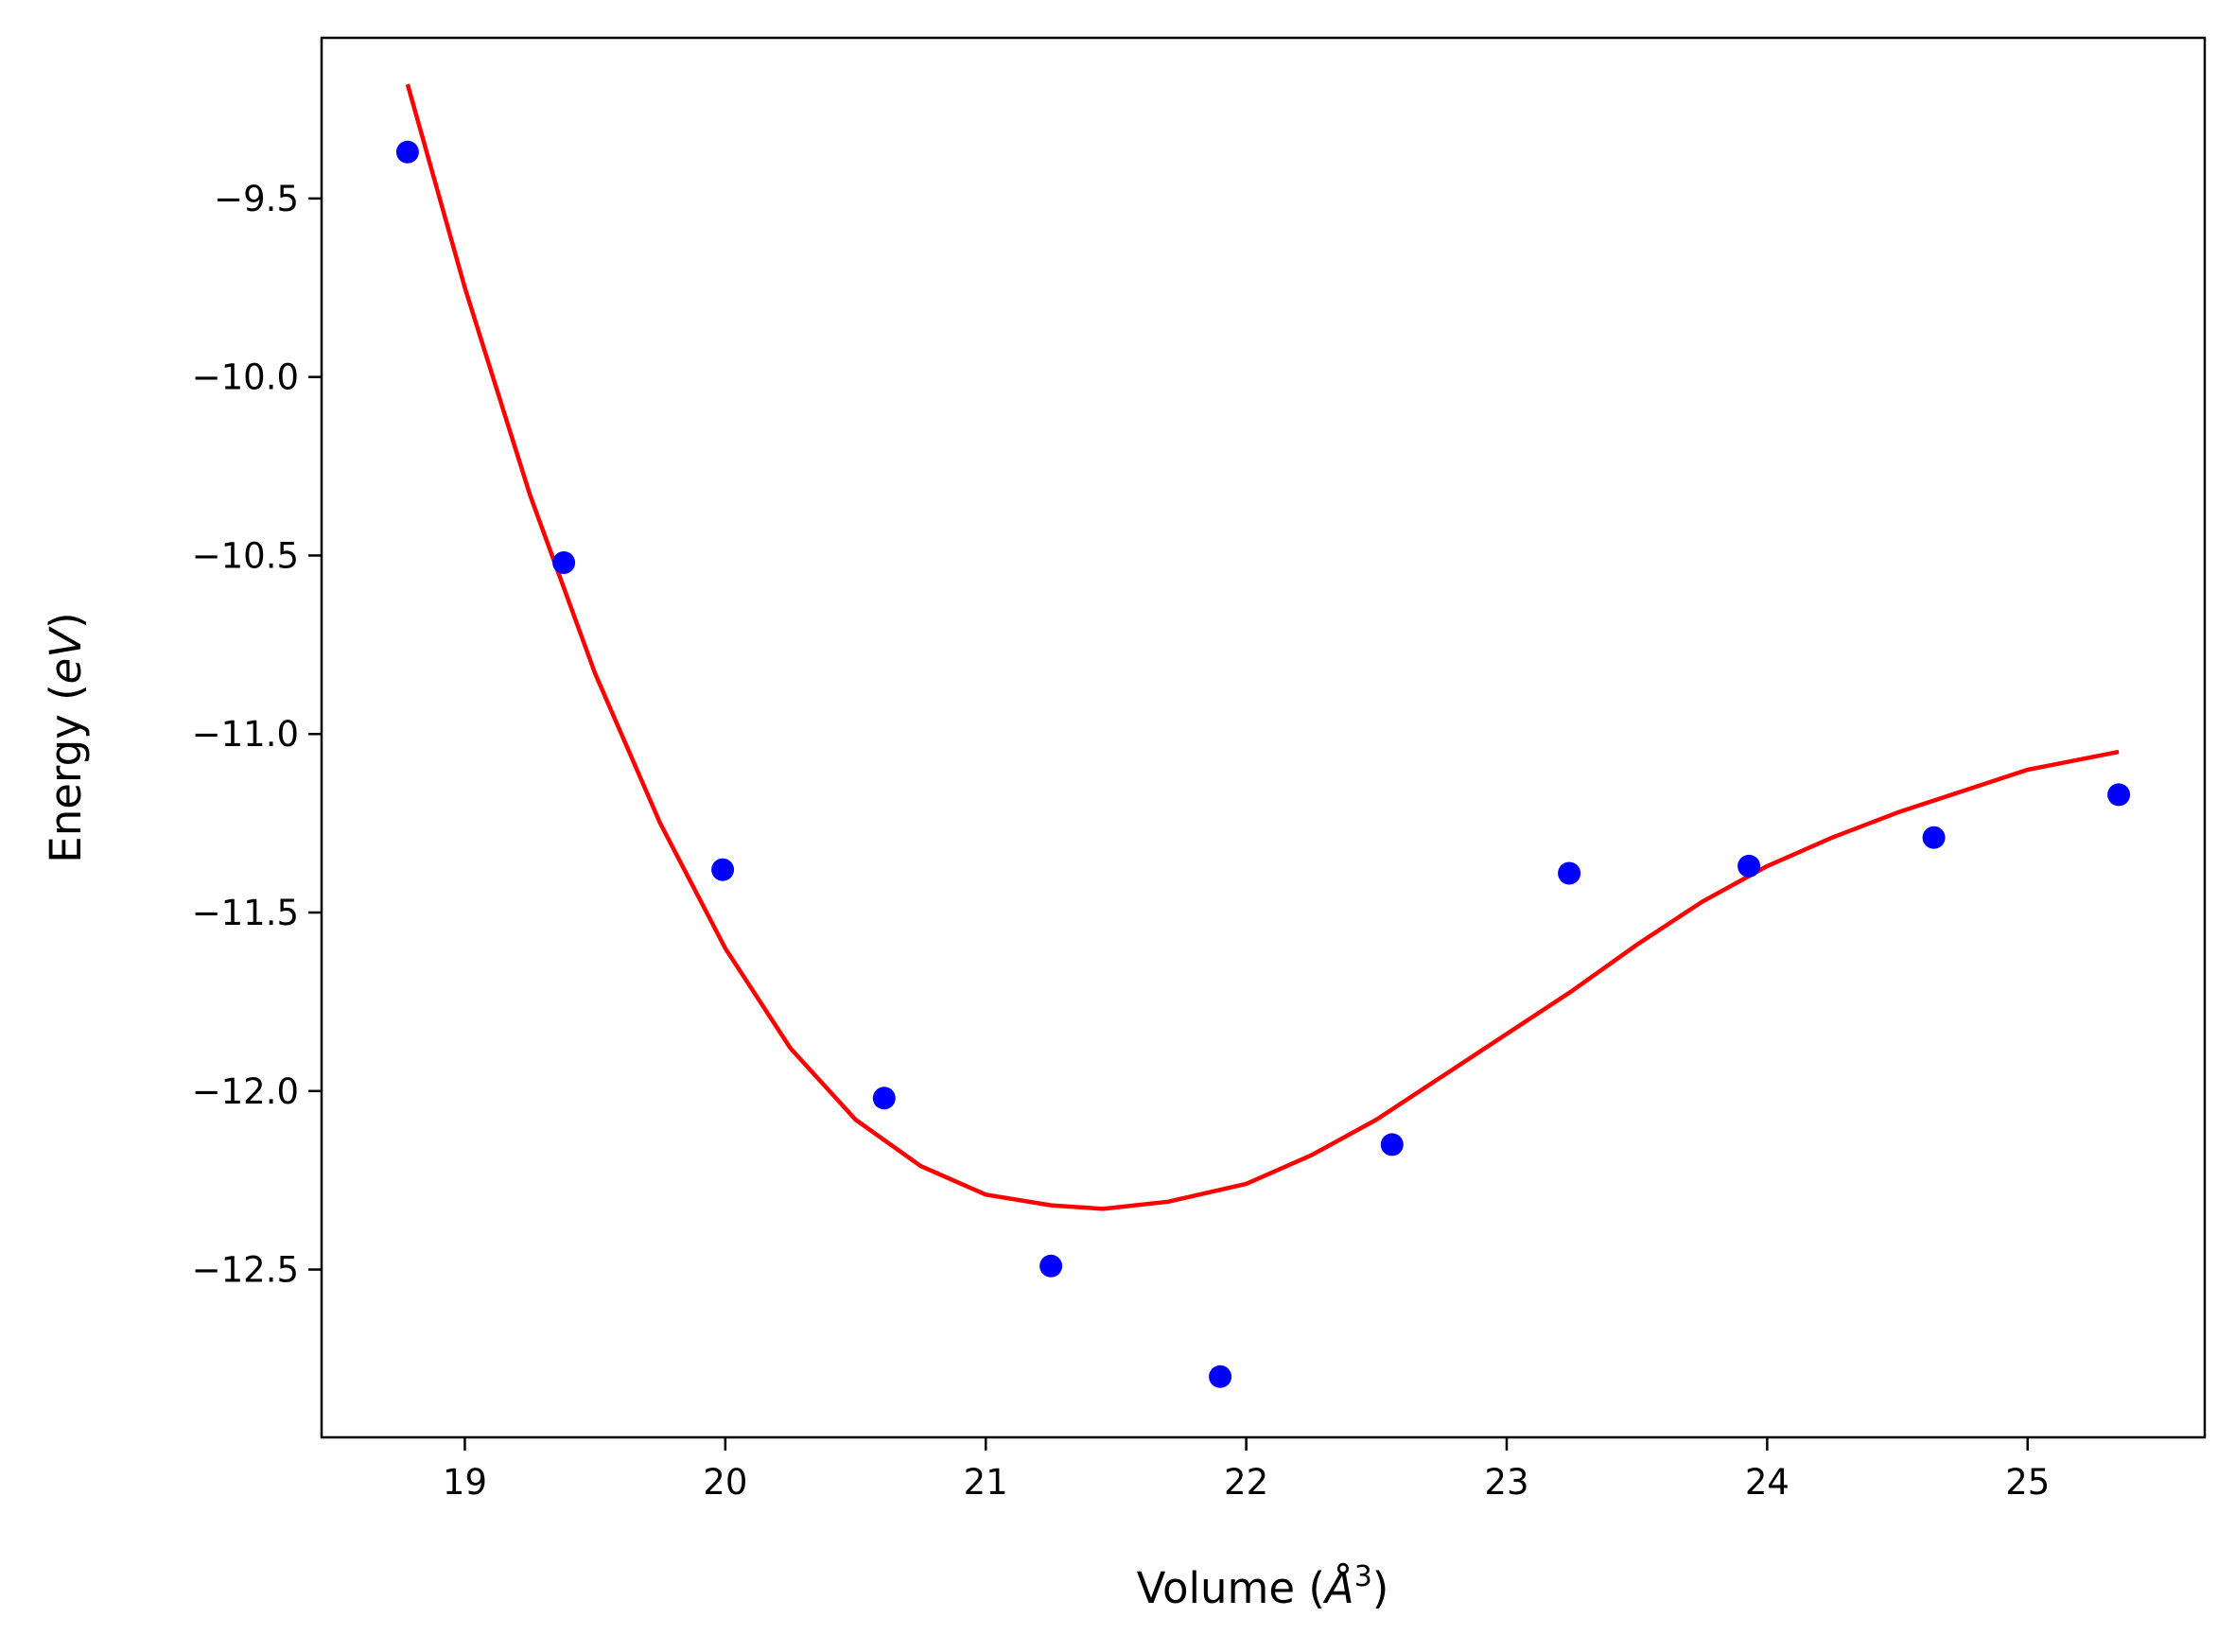  Describe the element at coordinates (245, 913) in the screenshot. I see `y-tick-label: −11.5` at that location.